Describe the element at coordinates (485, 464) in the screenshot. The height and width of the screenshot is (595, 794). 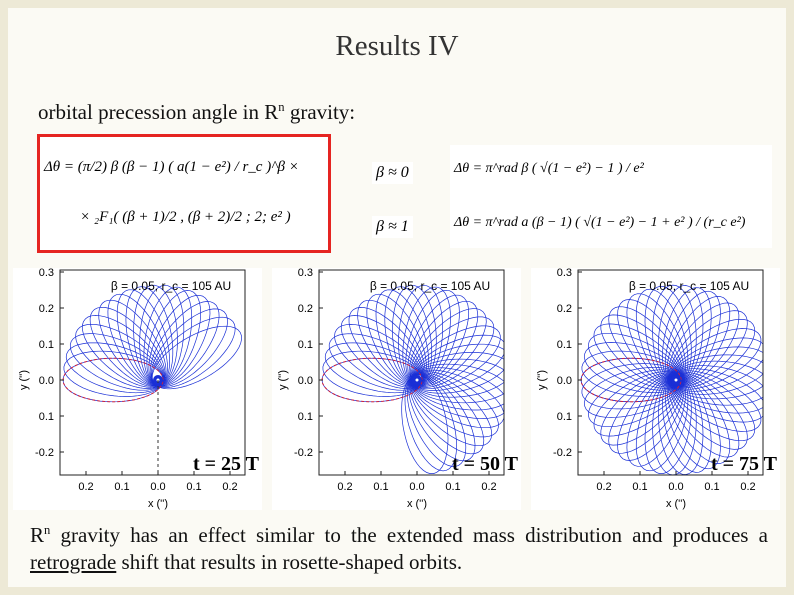
I see `time-label: t = 50 T` at that location.